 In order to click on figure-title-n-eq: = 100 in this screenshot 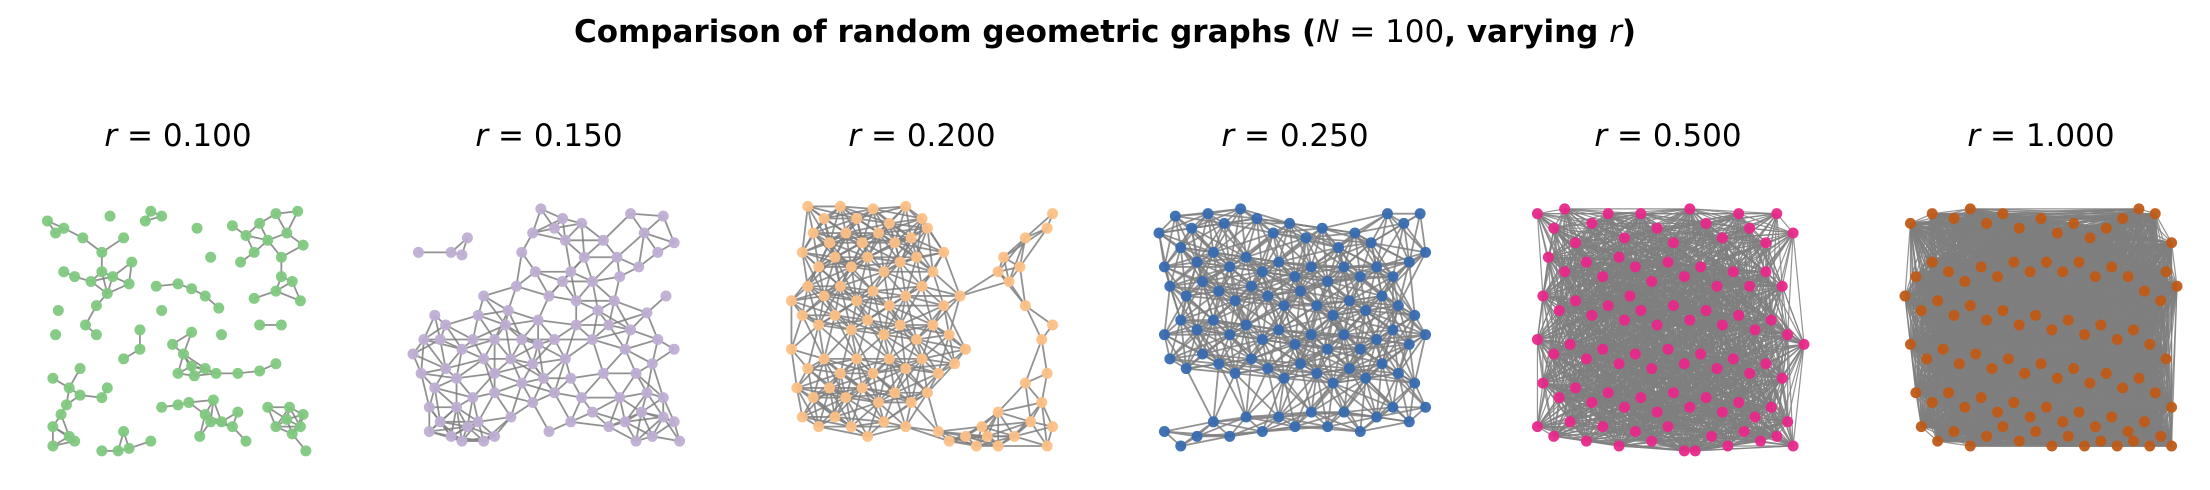, I will do `click(1392, 32)`.